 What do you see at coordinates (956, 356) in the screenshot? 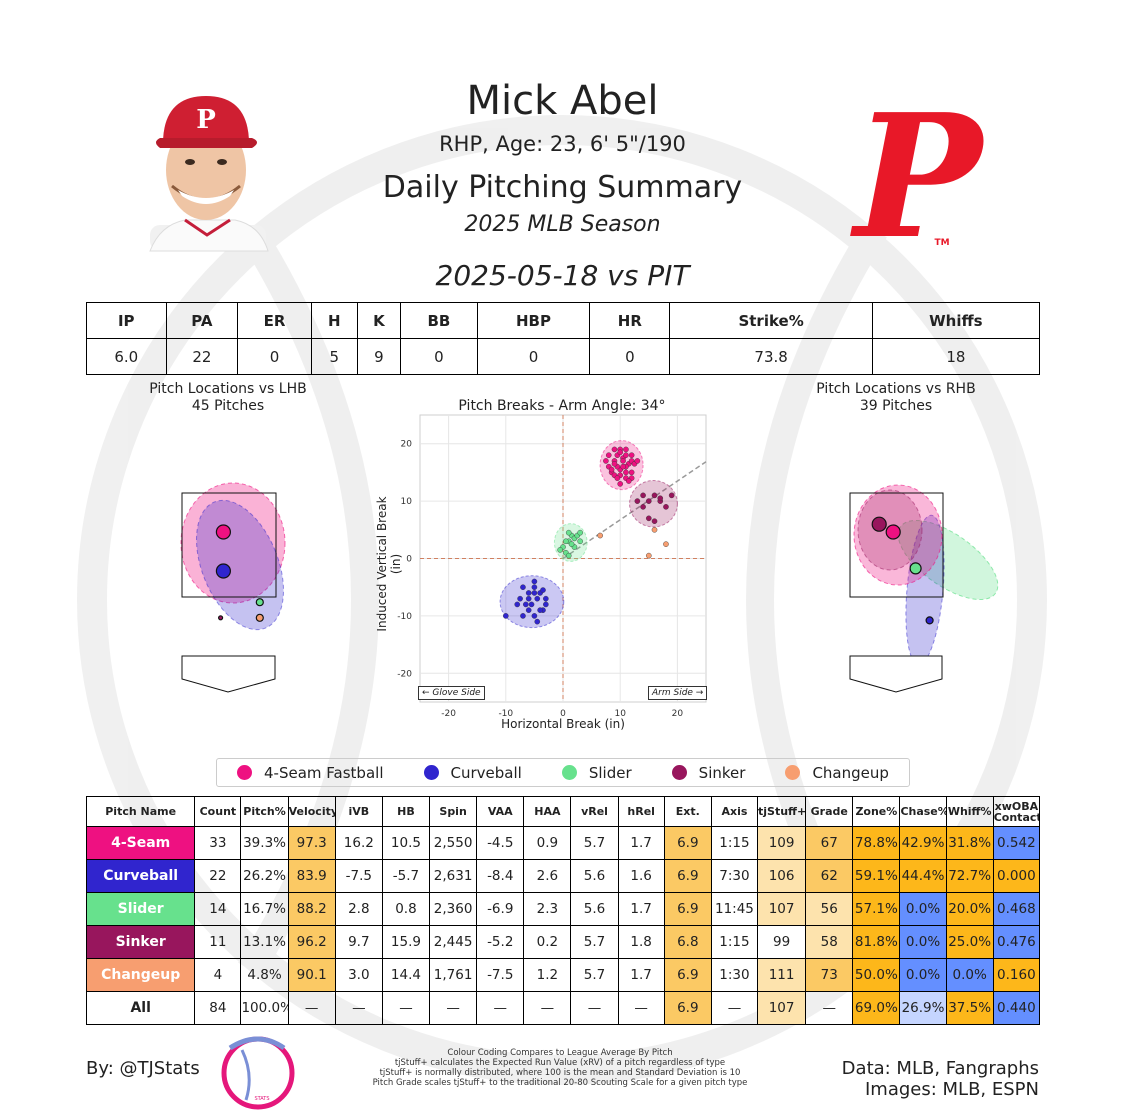
I see `stat-value-whiffs: 18` at bounding box center [956, 356].